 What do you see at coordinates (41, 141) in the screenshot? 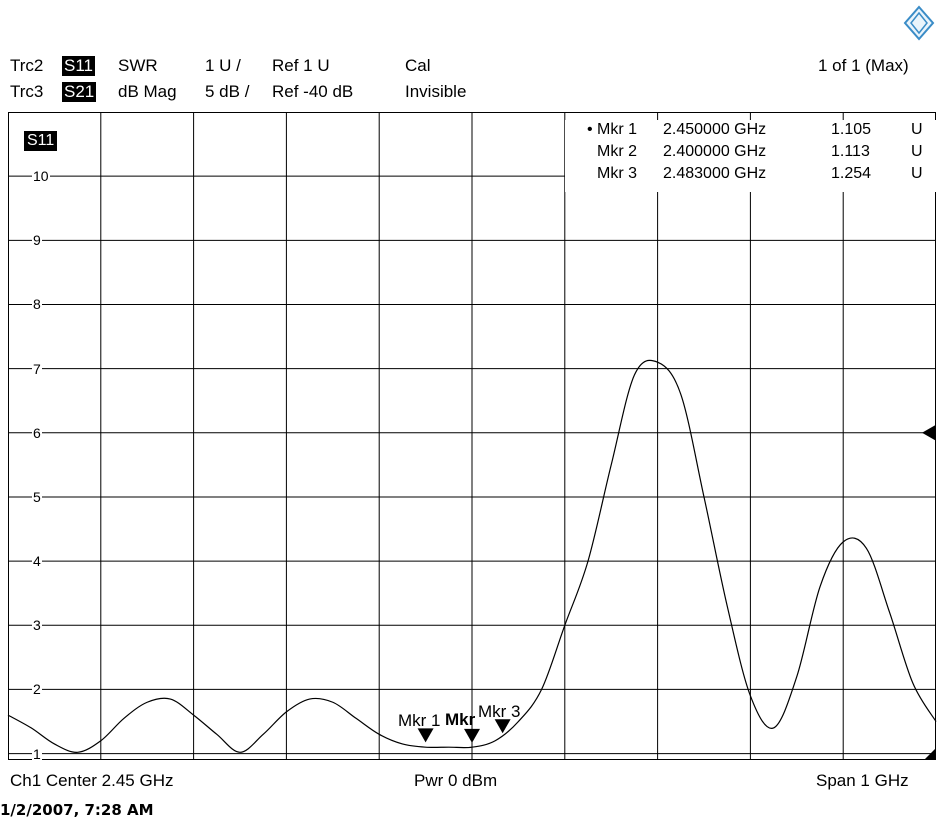
I see `trace-tag: S11` at bounding box center [41, 141].